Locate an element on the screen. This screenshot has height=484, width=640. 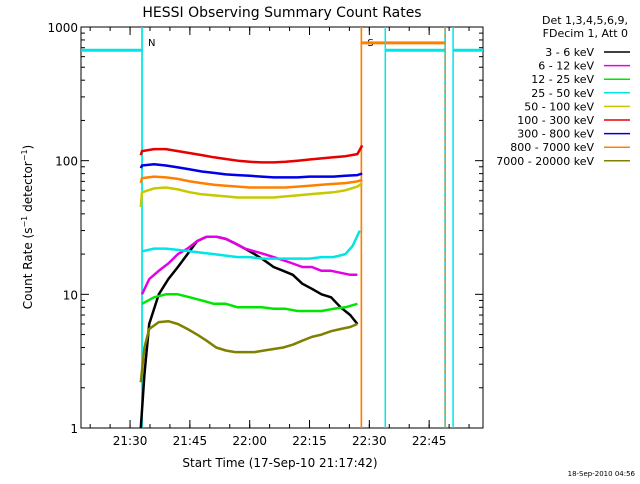
legend-label: 6 - 12 keV is located at coordinates (566, 66).